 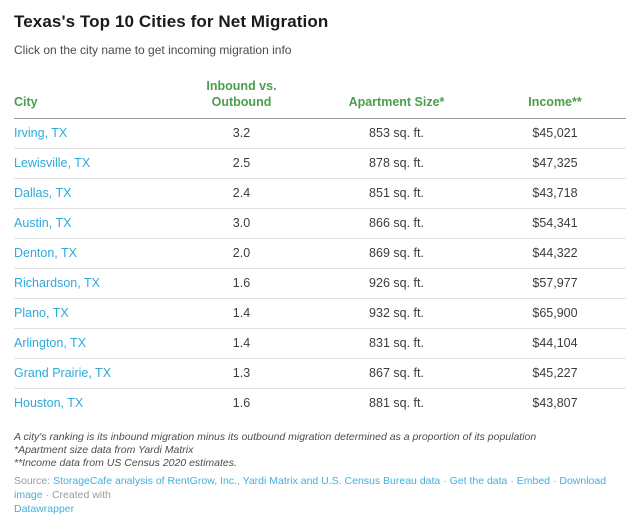 I want to click on table-row: Richardson, TX 1.6 926 sq. ft. $57,977, so click(x=320, y=283).